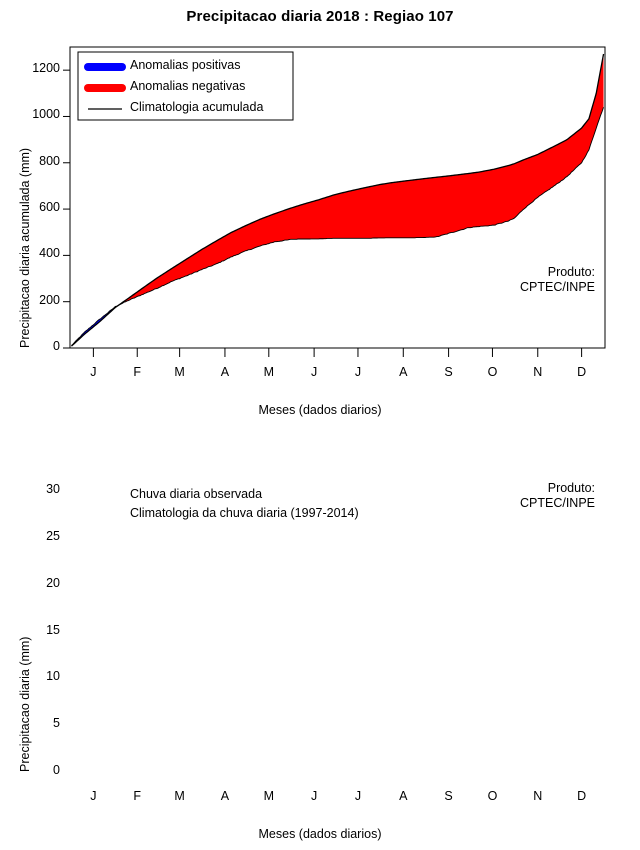 Image resolution: width=640 pixels, height=850 pixels. Describe the element at coordinates (320, 410) in the screenshot. I see `top-x-axis-title: Meses (dados diarios)` at that location.